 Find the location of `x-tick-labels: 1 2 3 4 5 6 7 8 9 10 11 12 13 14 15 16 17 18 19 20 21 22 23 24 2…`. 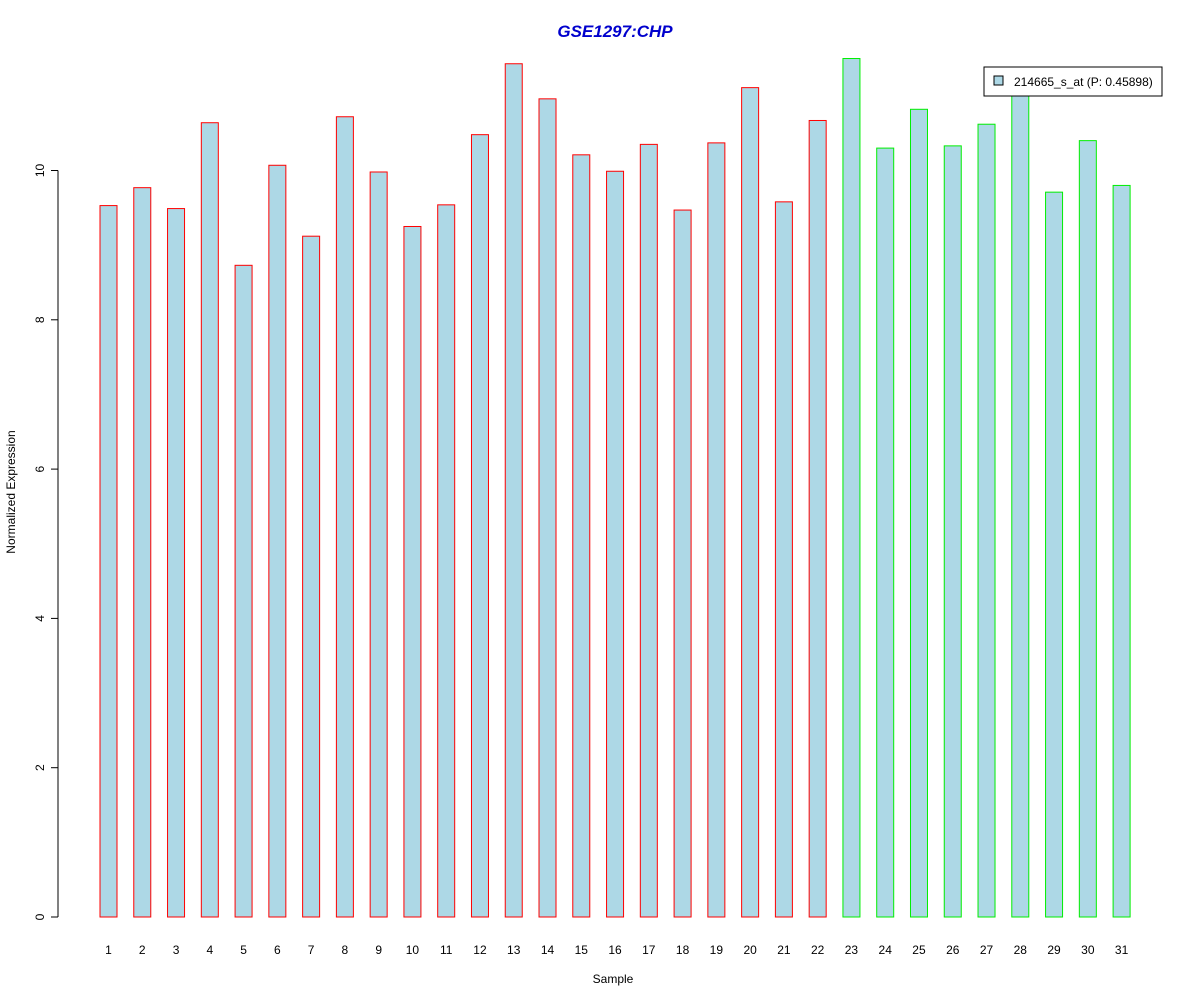

x-tick-labels: 1 2 3 4 5 6 7 8 9 10 11 12 13 14 15 16 17 18 19 20 21 22 23 24 2… is located at coordinates (616, 950).